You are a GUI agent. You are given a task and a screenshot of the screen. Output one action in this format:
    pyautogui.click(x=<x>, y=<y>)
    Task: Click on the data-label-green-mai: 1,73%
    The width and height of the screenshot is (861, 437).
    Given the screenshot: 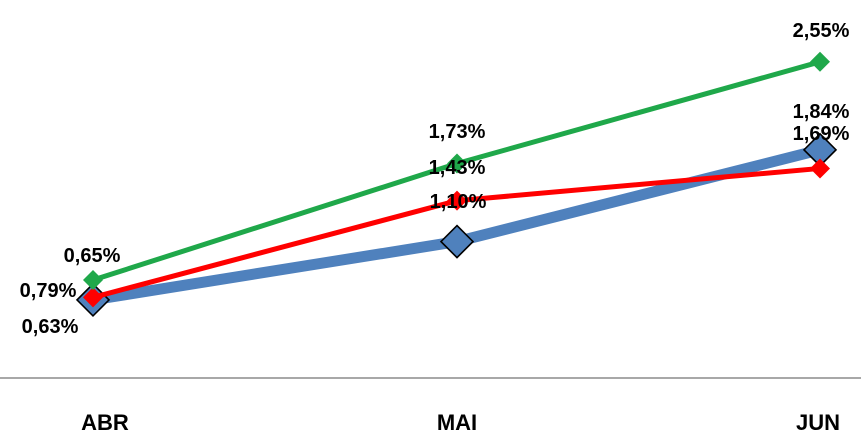 What is the action you would take?
    pyautogui.click(x=457, y=132)
    